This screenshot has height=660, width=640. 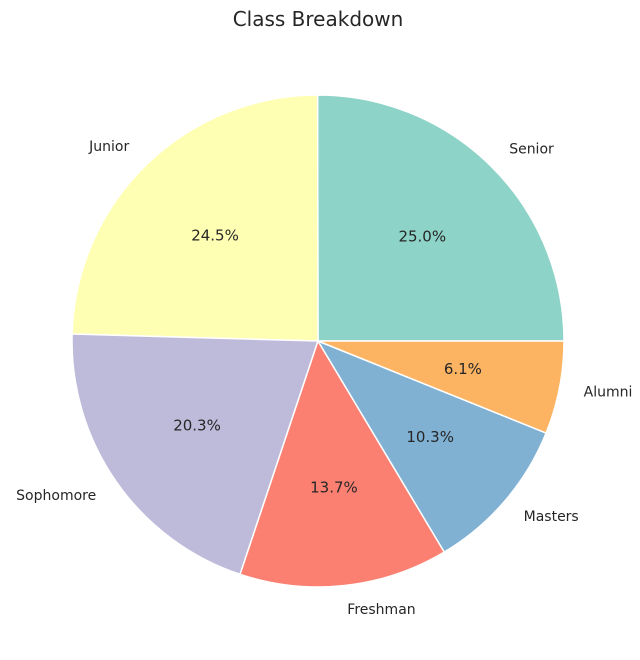 I want to click on slice-label-freshman: Freshman, so click(x=381, y=610).